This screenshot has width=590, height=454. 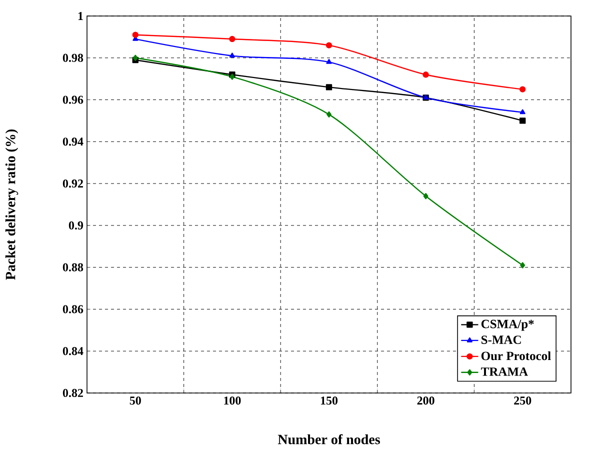 I want to click on y-axis-title: Packet delivery ratio (%), so click(x=11, y=204).